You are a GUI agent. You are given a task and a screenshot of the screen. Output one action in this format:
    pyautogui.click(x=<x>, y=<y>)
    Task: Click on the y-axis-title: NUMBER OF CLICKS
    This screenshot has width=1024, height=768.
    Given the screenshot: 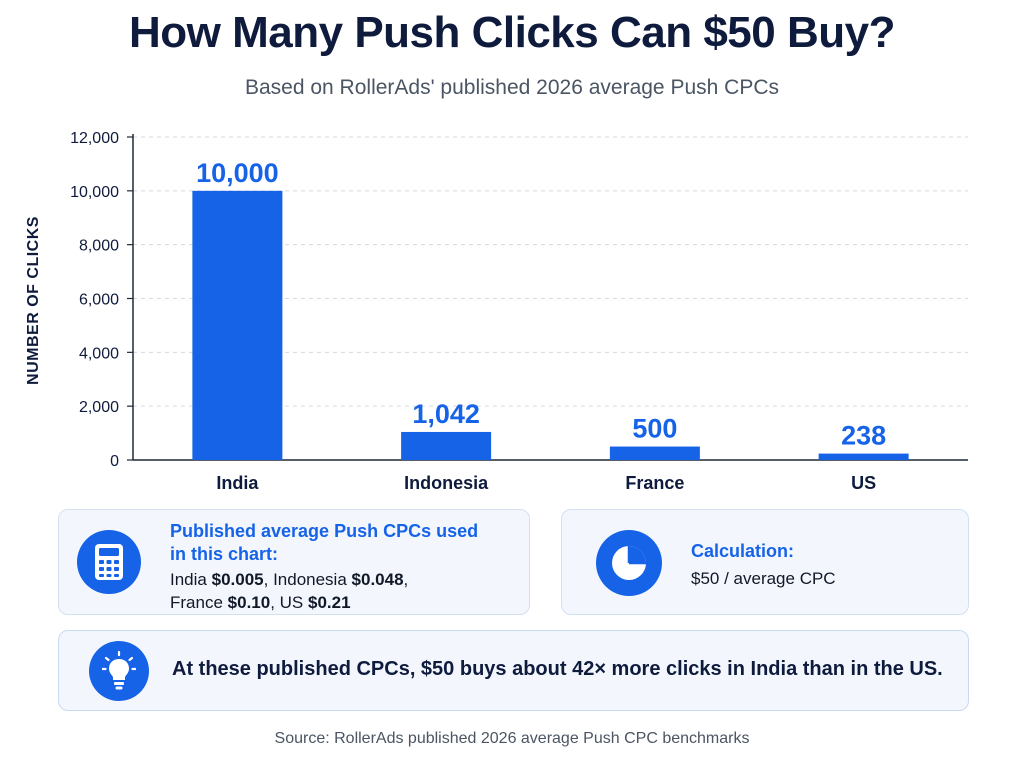 What is the action you would take?
    pyautogui.click(x=33, y=300)
    